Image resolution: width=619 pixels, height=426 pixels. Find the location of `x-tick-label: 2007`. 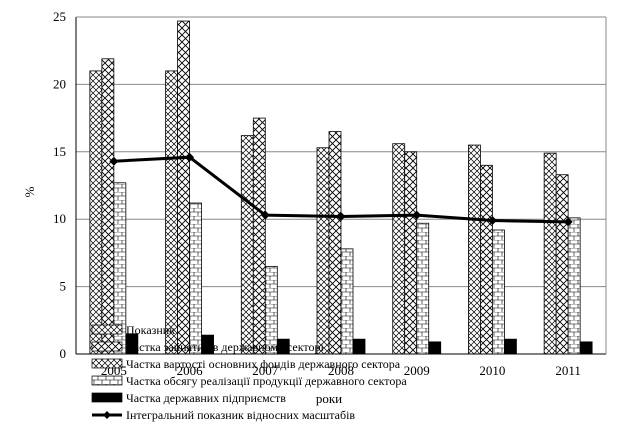

x-tick-label: 2007 is located at coordinates (265, 370).